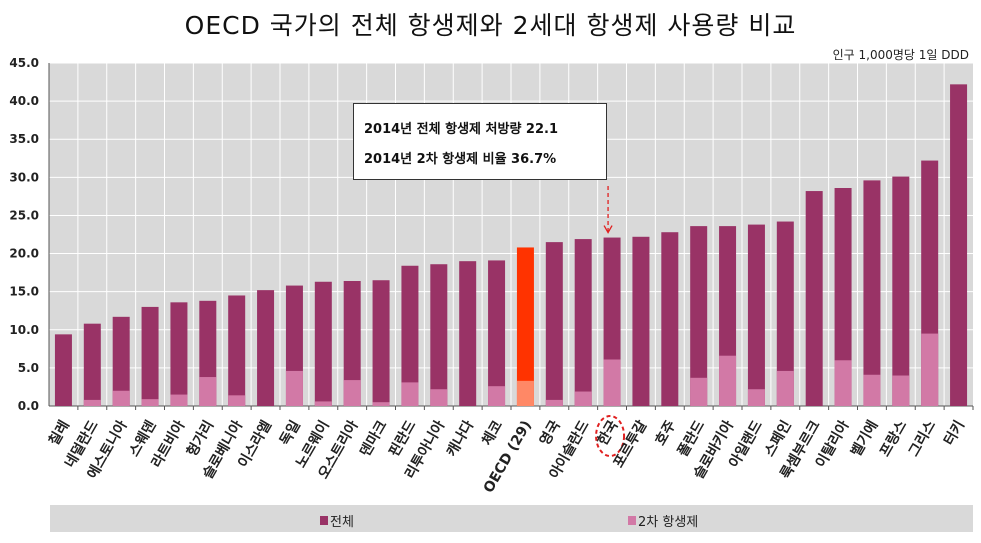 The height and width of the screenshot is (543, 981). I want to click on legend-label-second: 2차 항생제, so click(668, 522).